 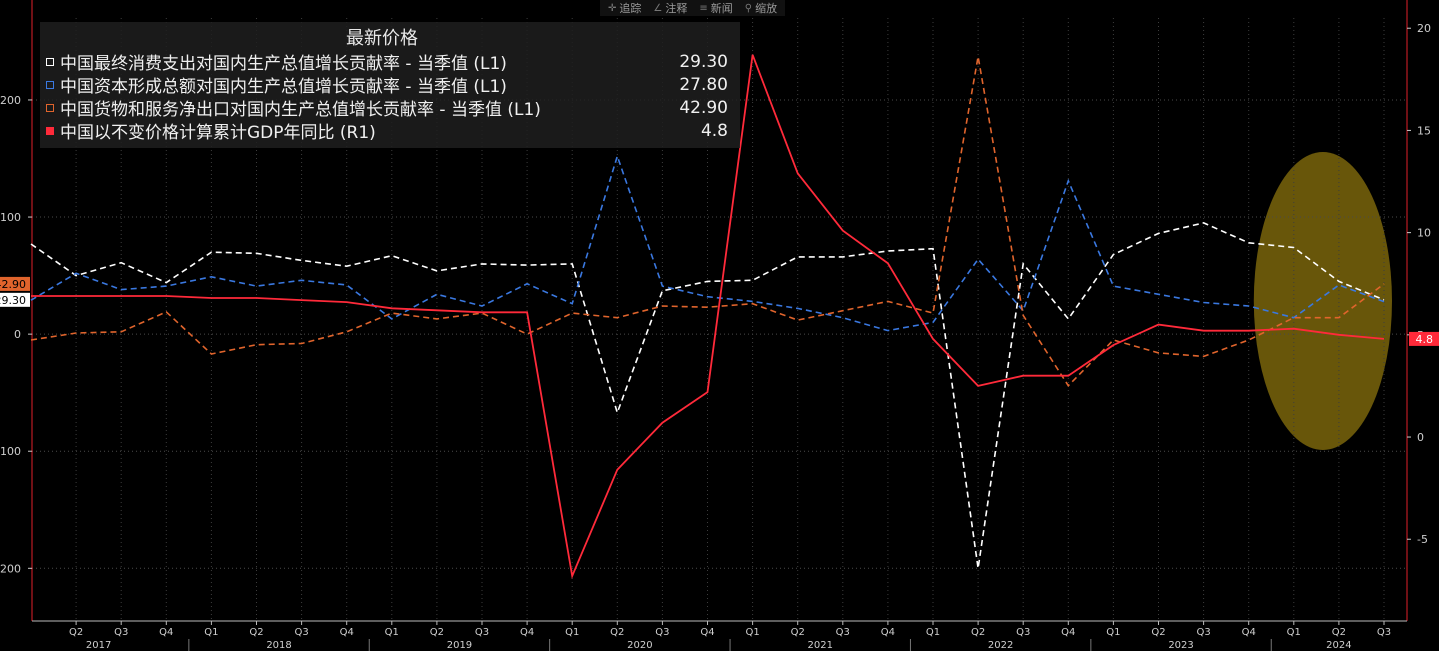 I want to click on tool-annotate-label: 注释, so click(x=676, y=8).